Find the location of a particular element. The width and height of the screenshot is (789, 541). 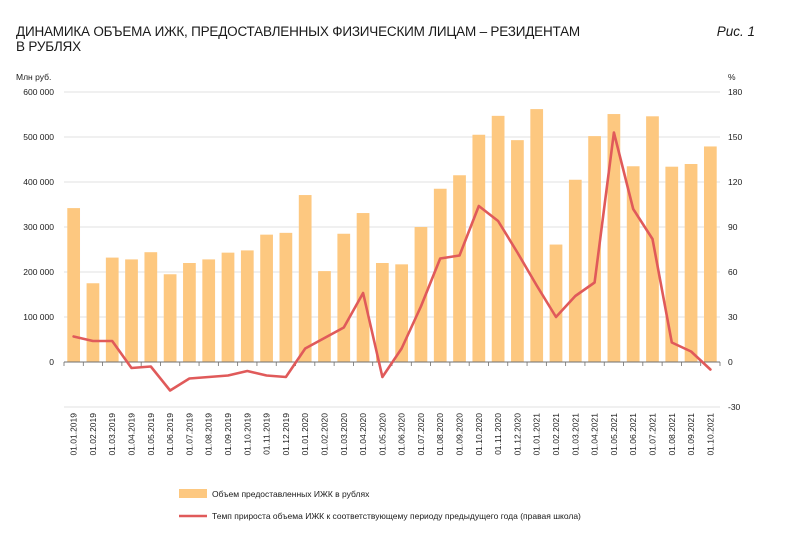

x-axis-tick-label: 01.04.2019 is located at coordinates (132, 434).